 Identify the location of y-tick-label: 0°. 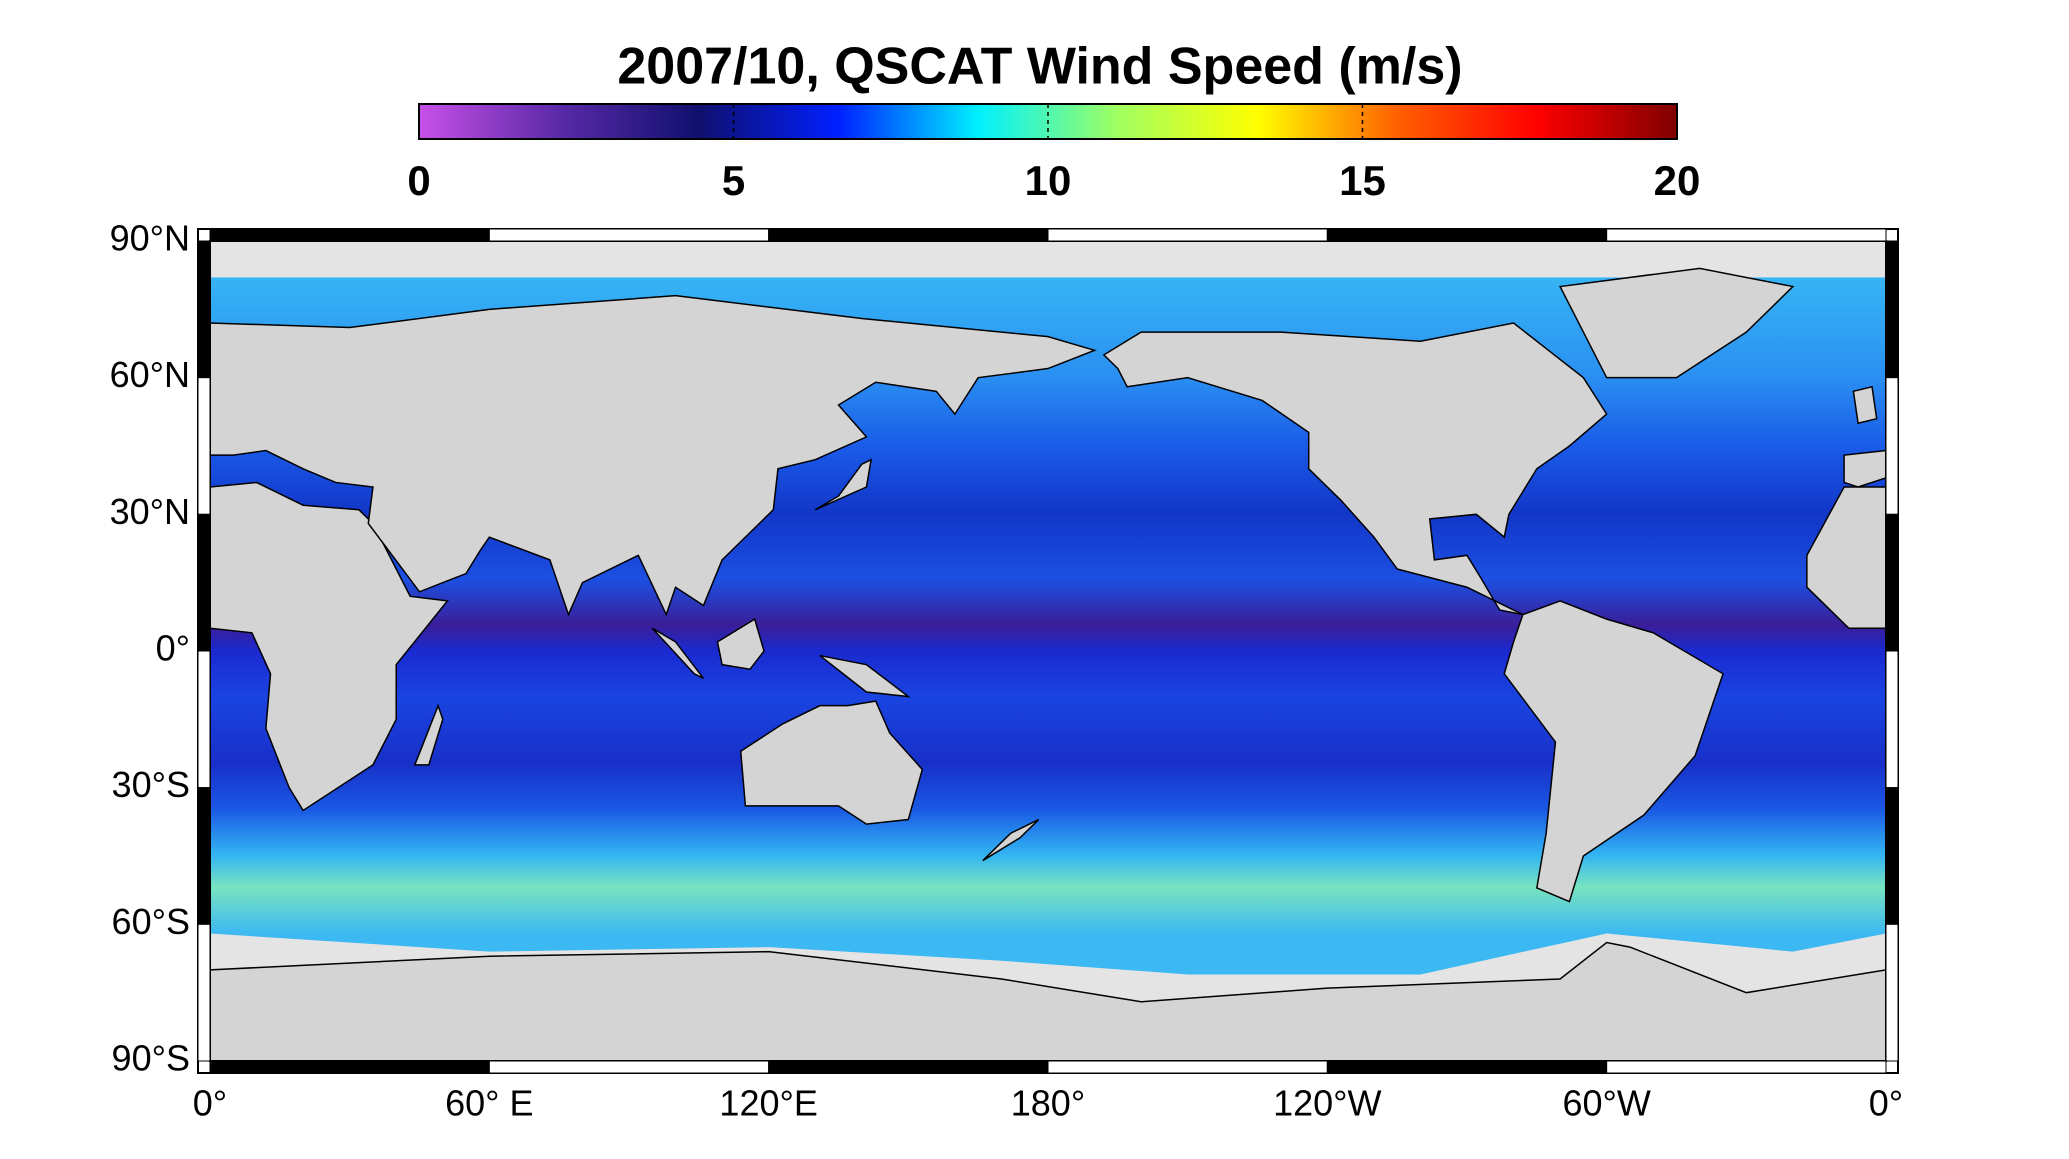
(173, 648).